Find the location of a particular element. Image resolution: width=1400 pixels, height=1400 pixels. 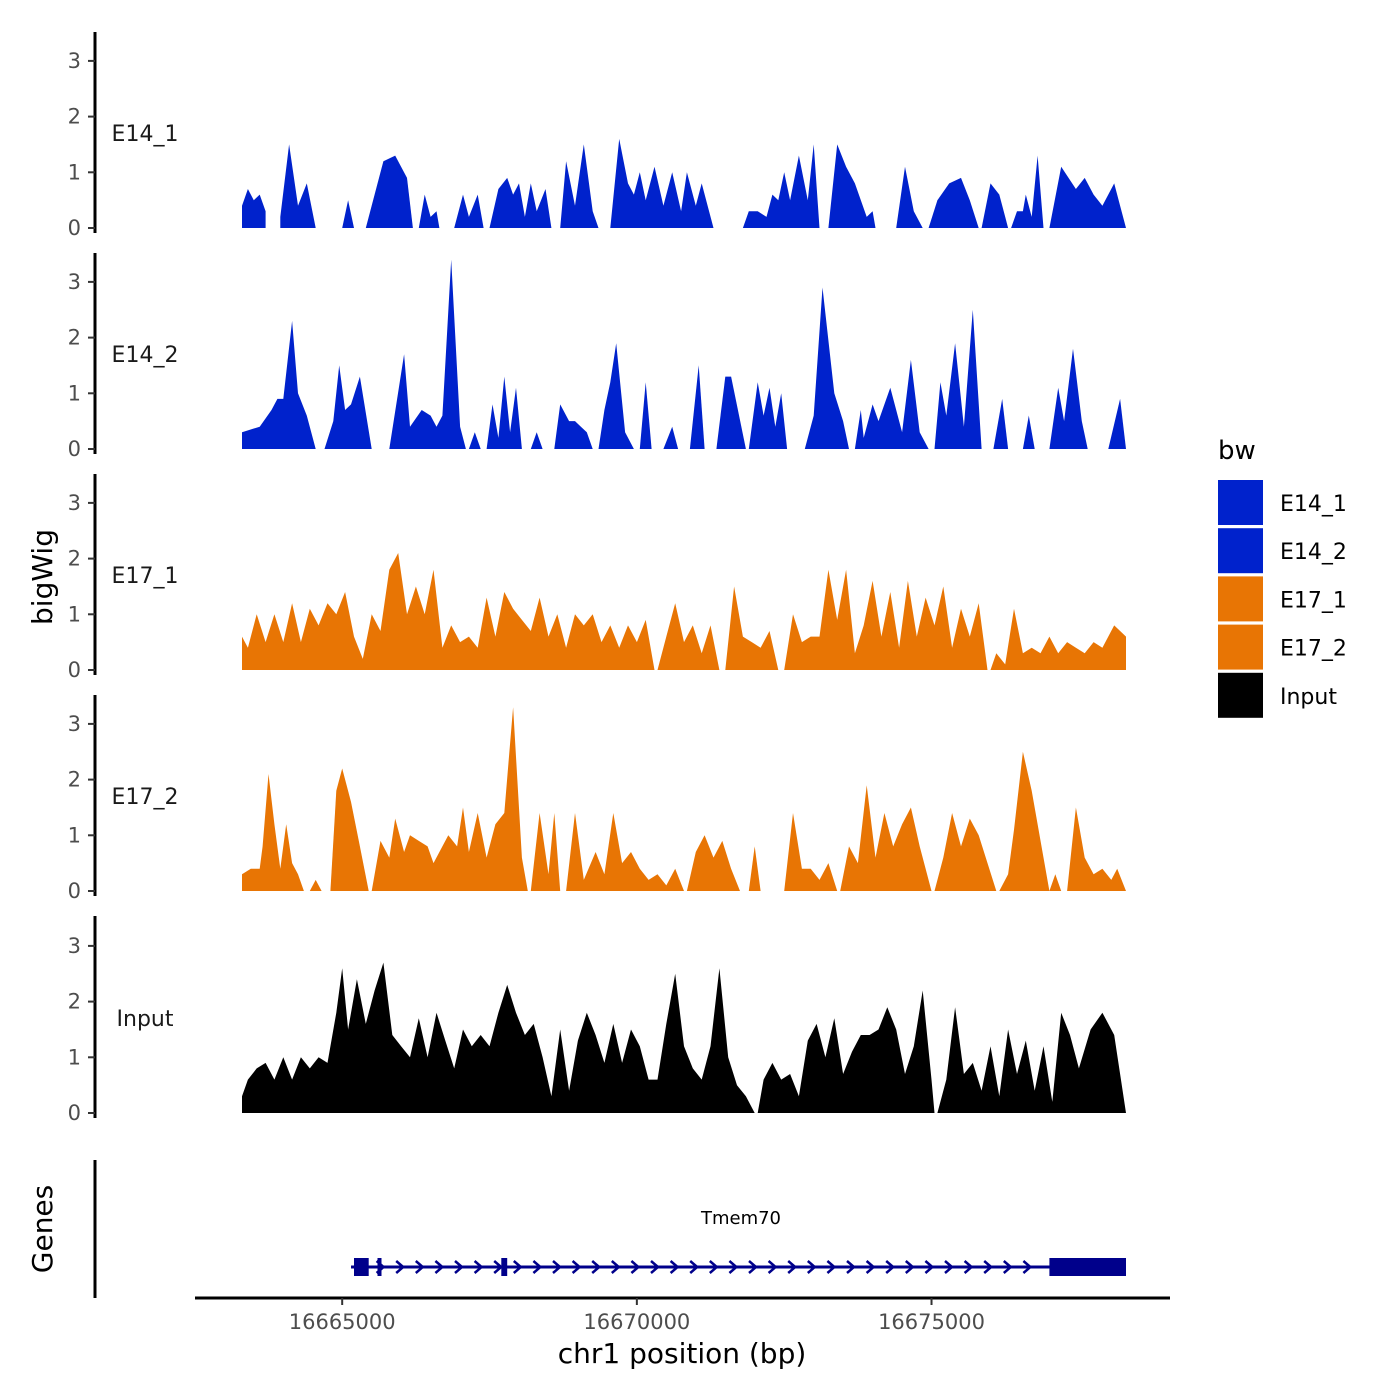

legend-label: Input is located at coordinates (1308, 697).